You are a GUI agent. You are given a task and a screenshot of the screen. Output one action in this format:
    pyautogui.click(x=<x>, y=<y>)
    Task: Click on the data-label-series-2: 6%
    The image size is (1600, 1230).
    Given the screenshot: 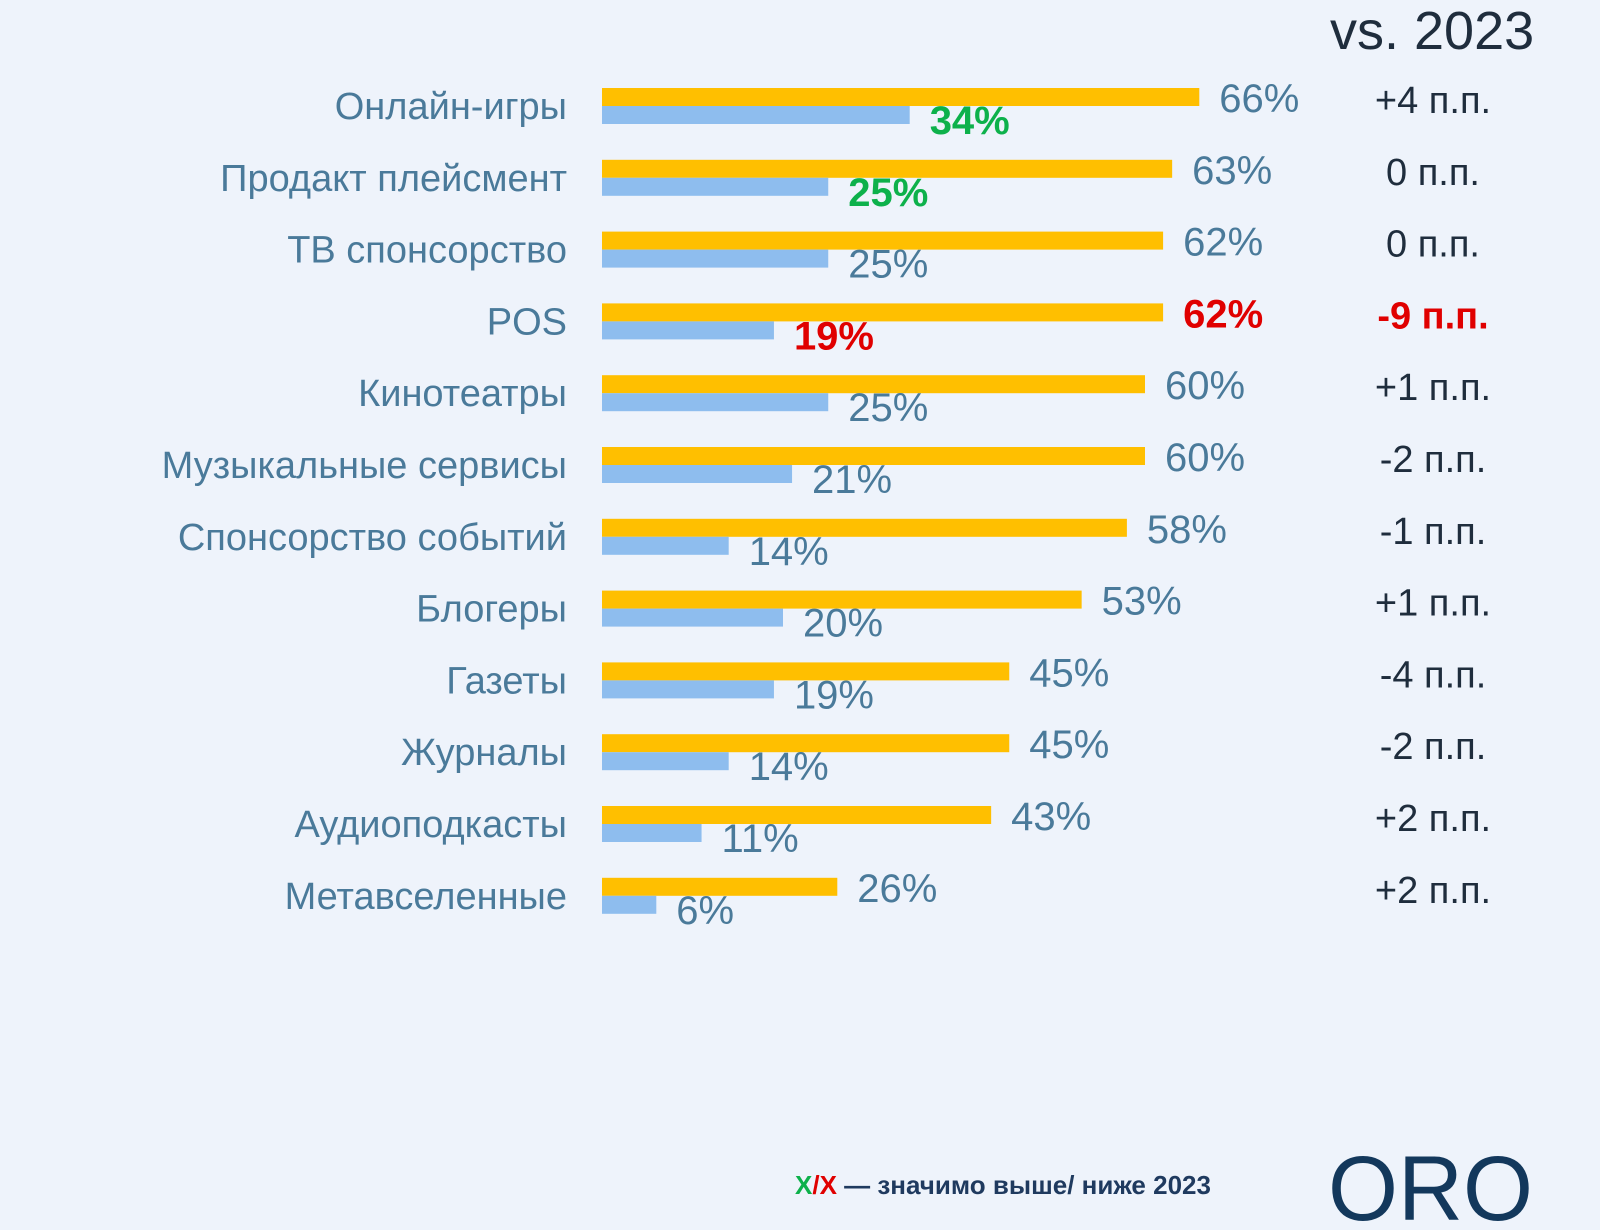 What is the action you would take?
    pyautogui.click(x=705, y=911)
    